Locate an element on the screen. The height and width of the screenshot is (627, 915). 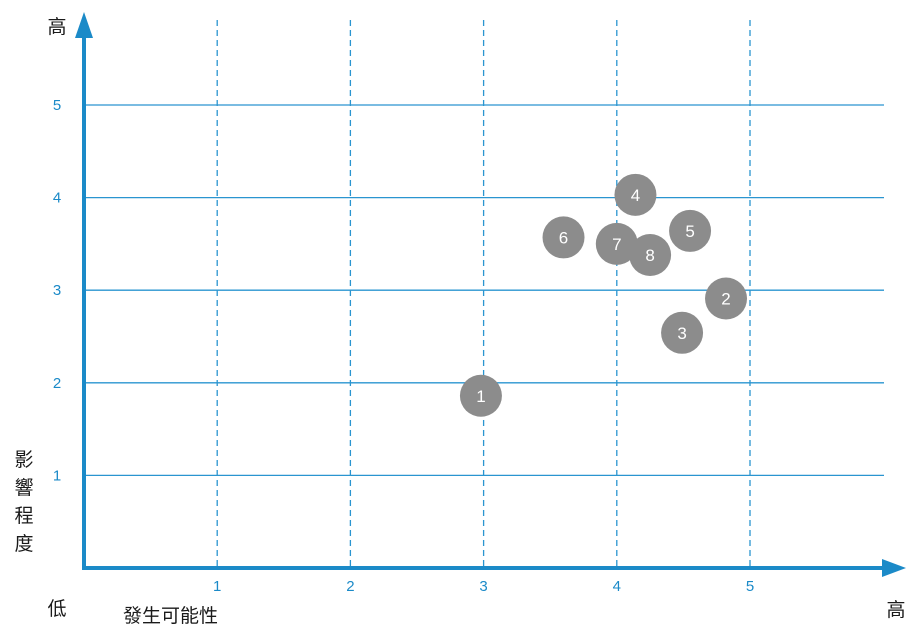
x-tick-label-5: 5 is located at coordinates (750, 586).